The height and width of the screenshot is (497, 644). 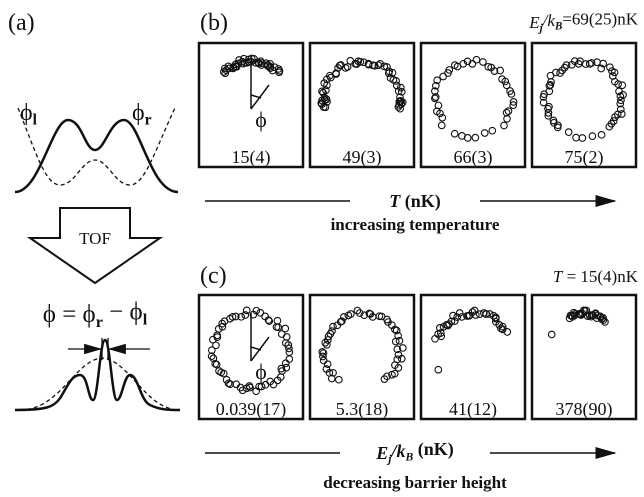 I want to click on box-value: 41(12), so click(x=473, y=409).